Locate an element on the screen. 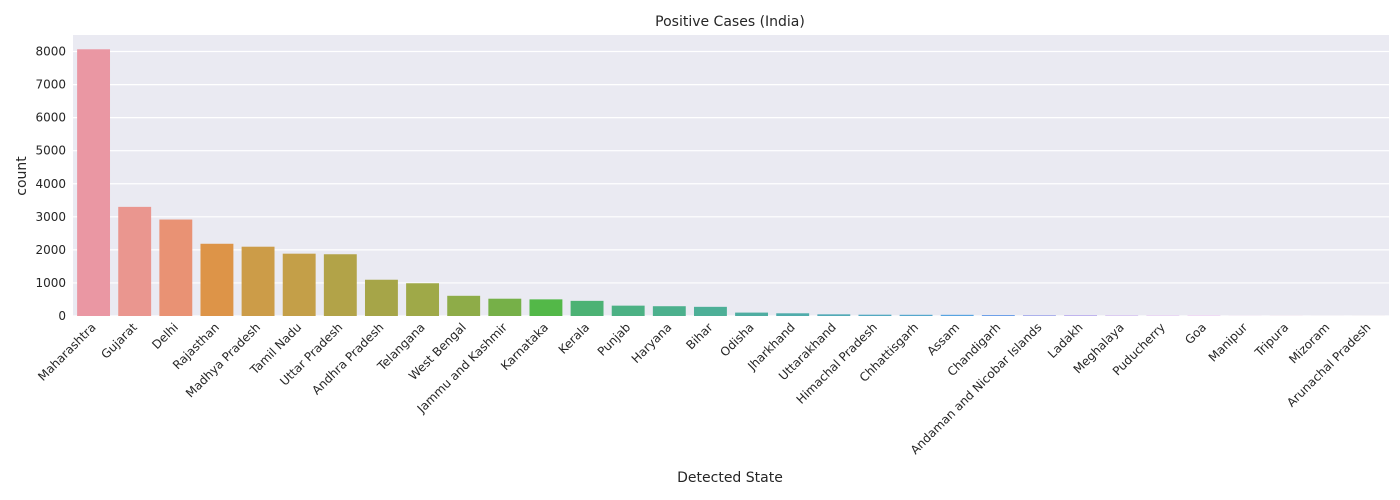 The image size is (1400, 500). x-tick-label: Punjab is located at coordinates (614, 339).